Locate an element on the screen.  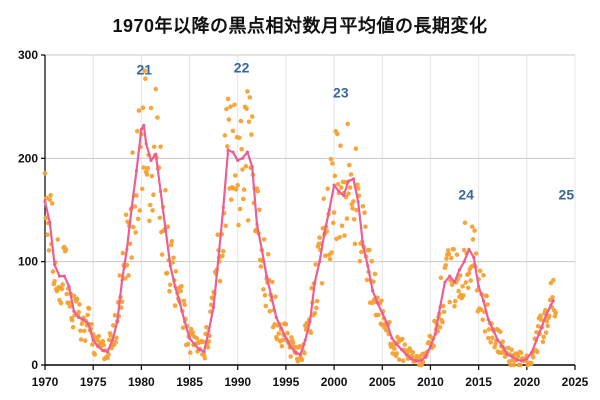
cycle-label-24: 24 is located at coordinates (466, 195).